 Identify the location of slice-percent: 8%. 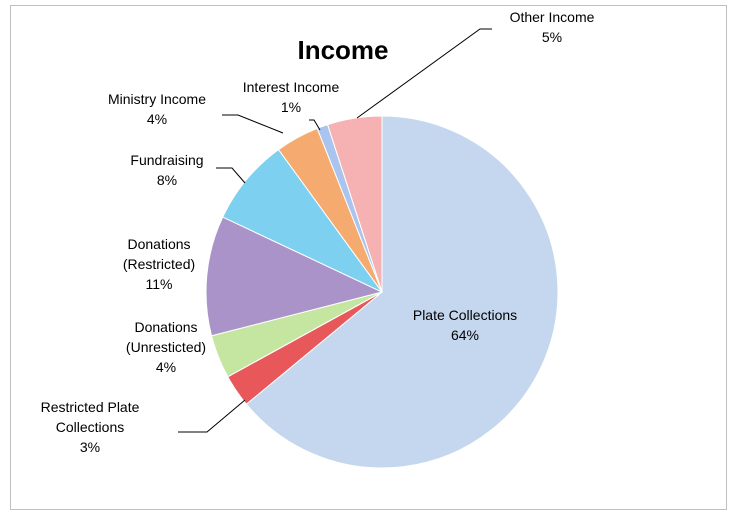
(167, 180).